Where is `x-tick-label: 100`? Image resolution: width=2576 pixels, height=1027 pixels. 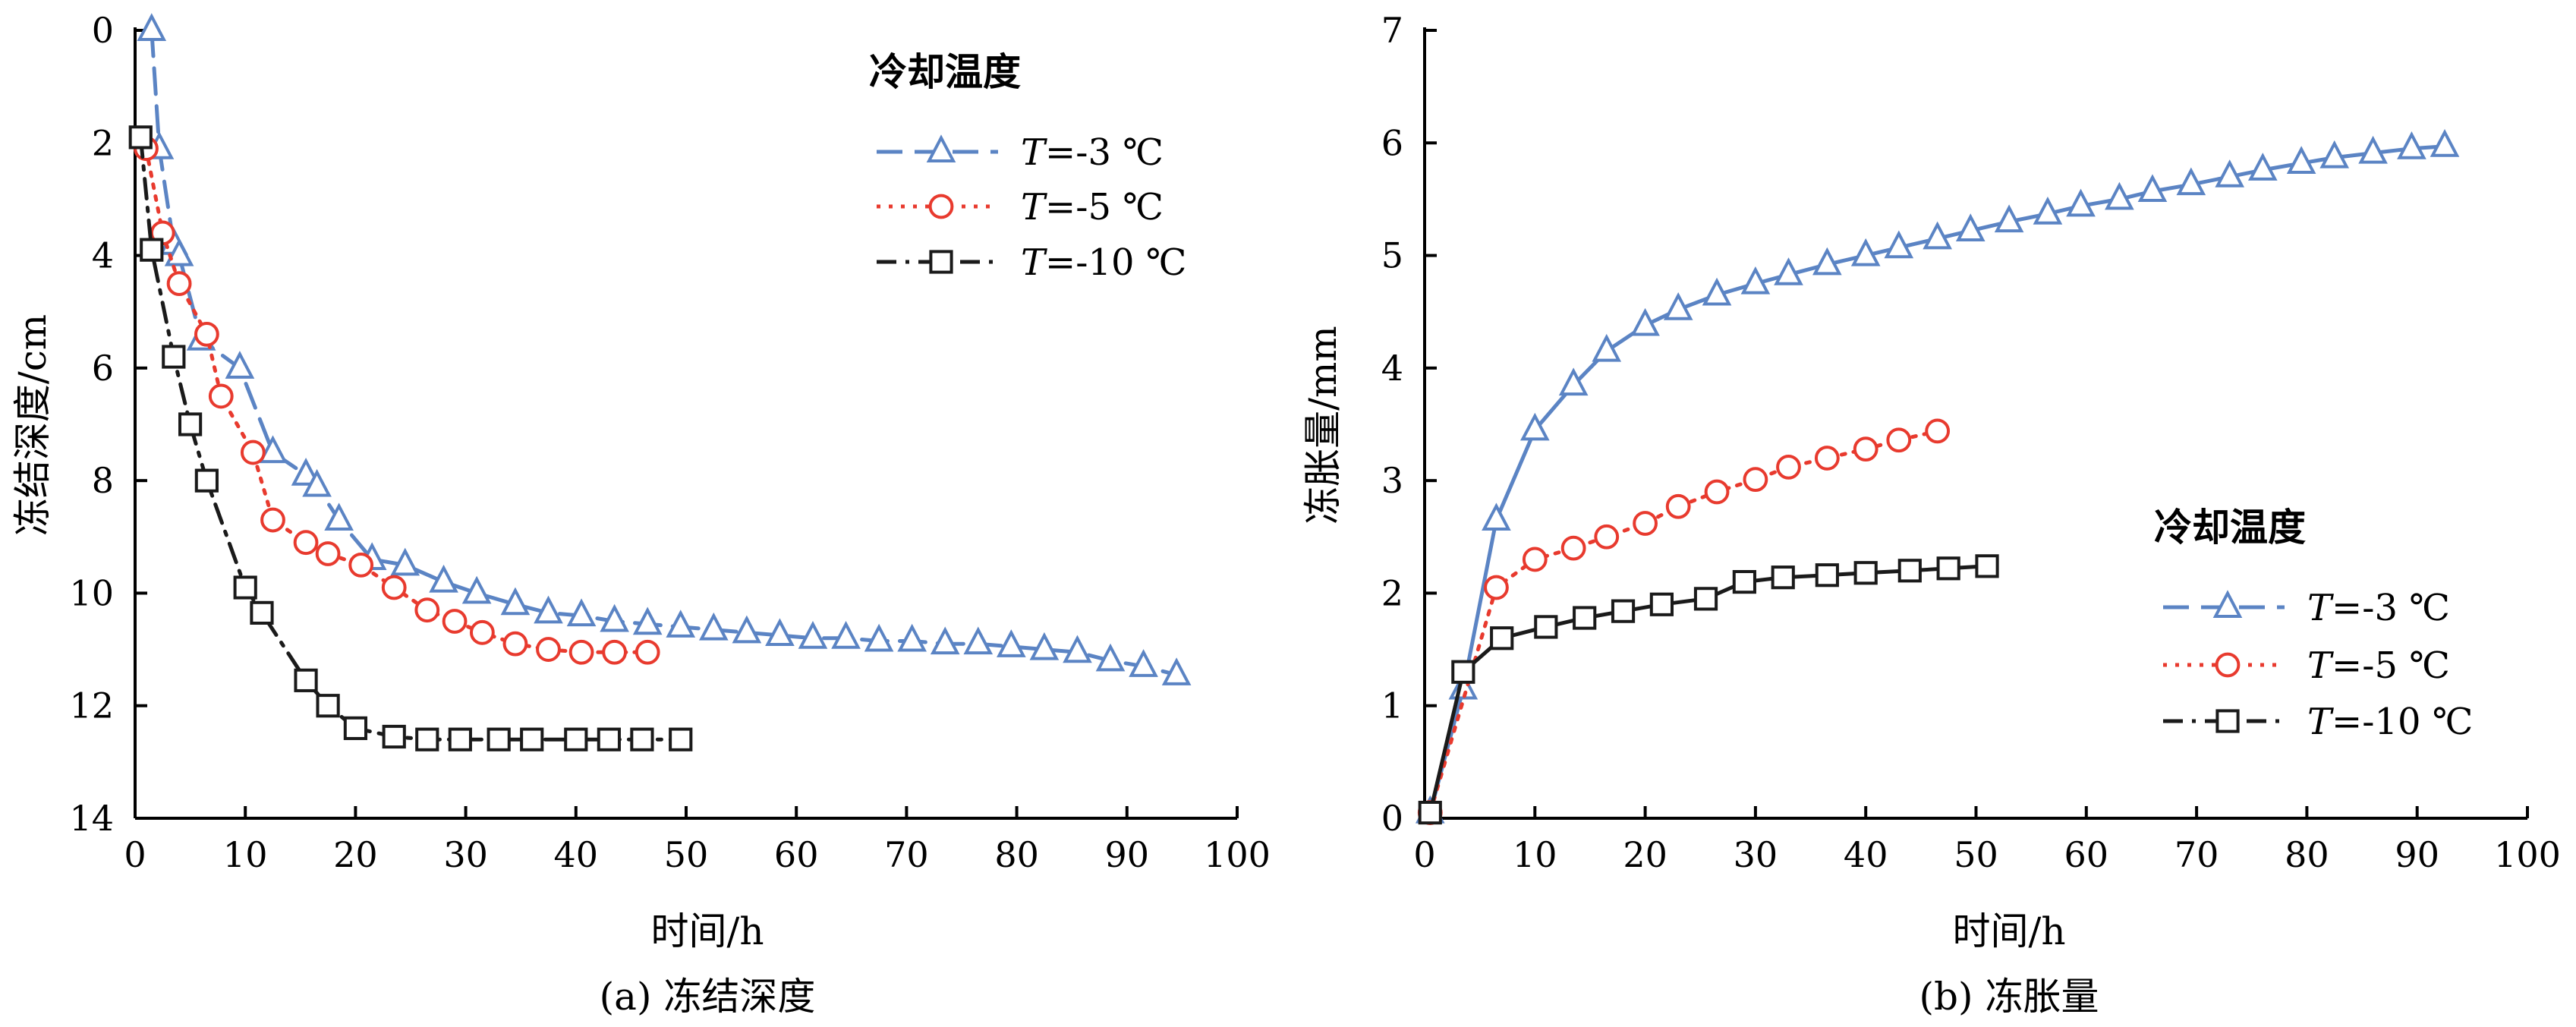 x-tick-label: 100 is located at coordinates (2527, 854).